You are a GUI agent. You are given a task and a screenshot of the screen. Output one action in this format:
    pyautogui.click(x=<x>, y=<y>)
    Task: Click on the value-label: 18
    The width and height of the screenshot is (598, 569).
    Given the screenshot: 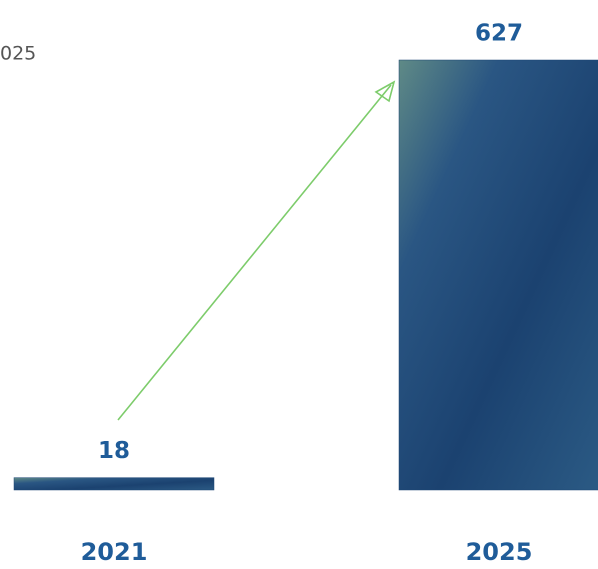 What is the action you would take?
    pyautogui.click(x=114, y=451)
    